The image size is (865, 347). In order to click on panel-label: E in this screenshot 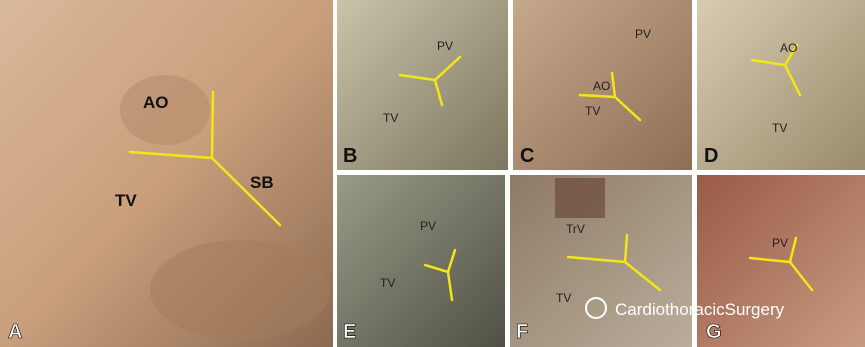, I will do `click(349, 332)`.